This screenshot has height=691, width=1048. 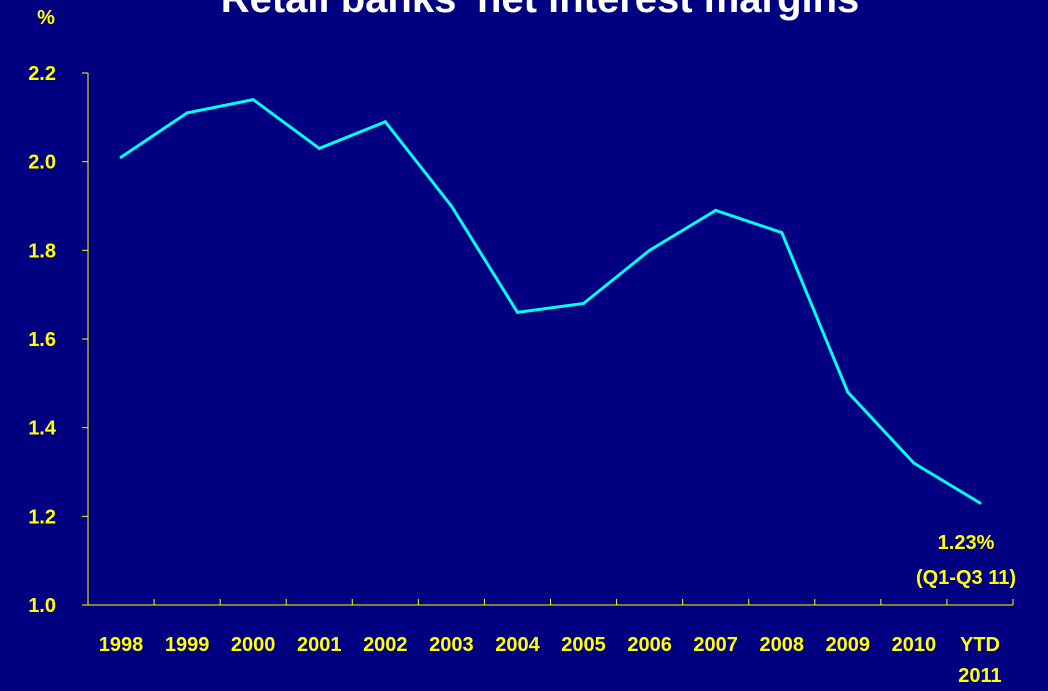 I want to click on y-axis-unit-label: %, so click(x=46, y=18).